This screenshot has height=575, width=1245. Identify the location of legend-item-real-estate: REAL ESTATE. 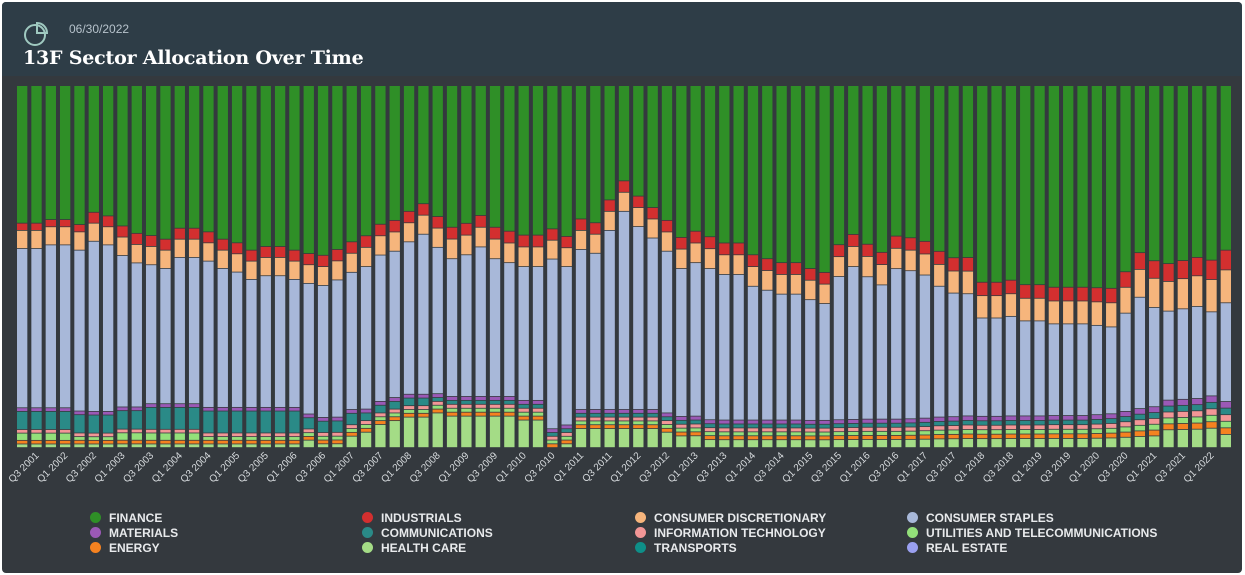
(957, 547).